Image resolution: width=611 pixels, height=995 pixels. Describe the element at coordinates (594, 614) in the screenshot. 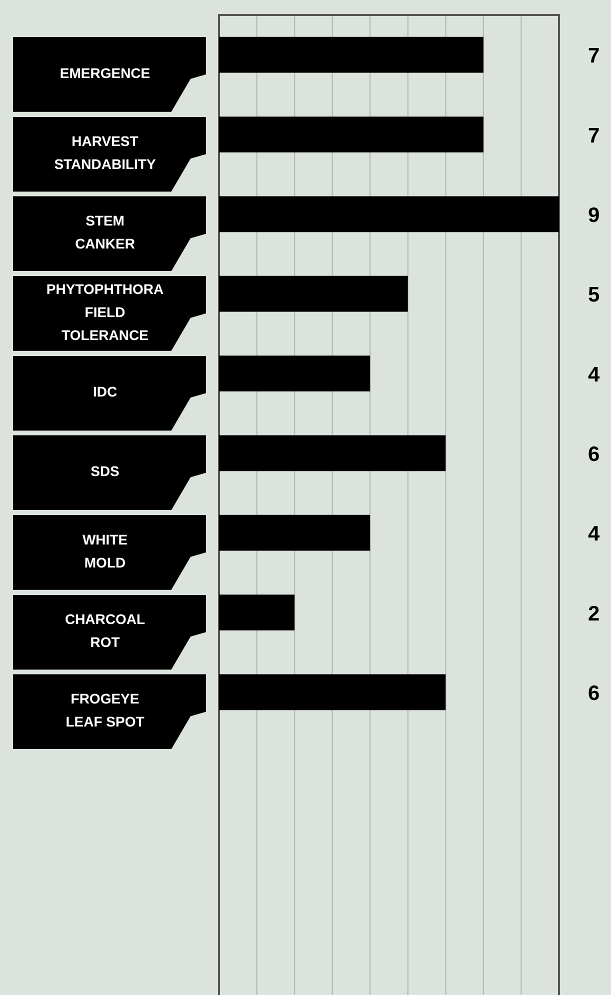

I see `data-label: 2` at that location.